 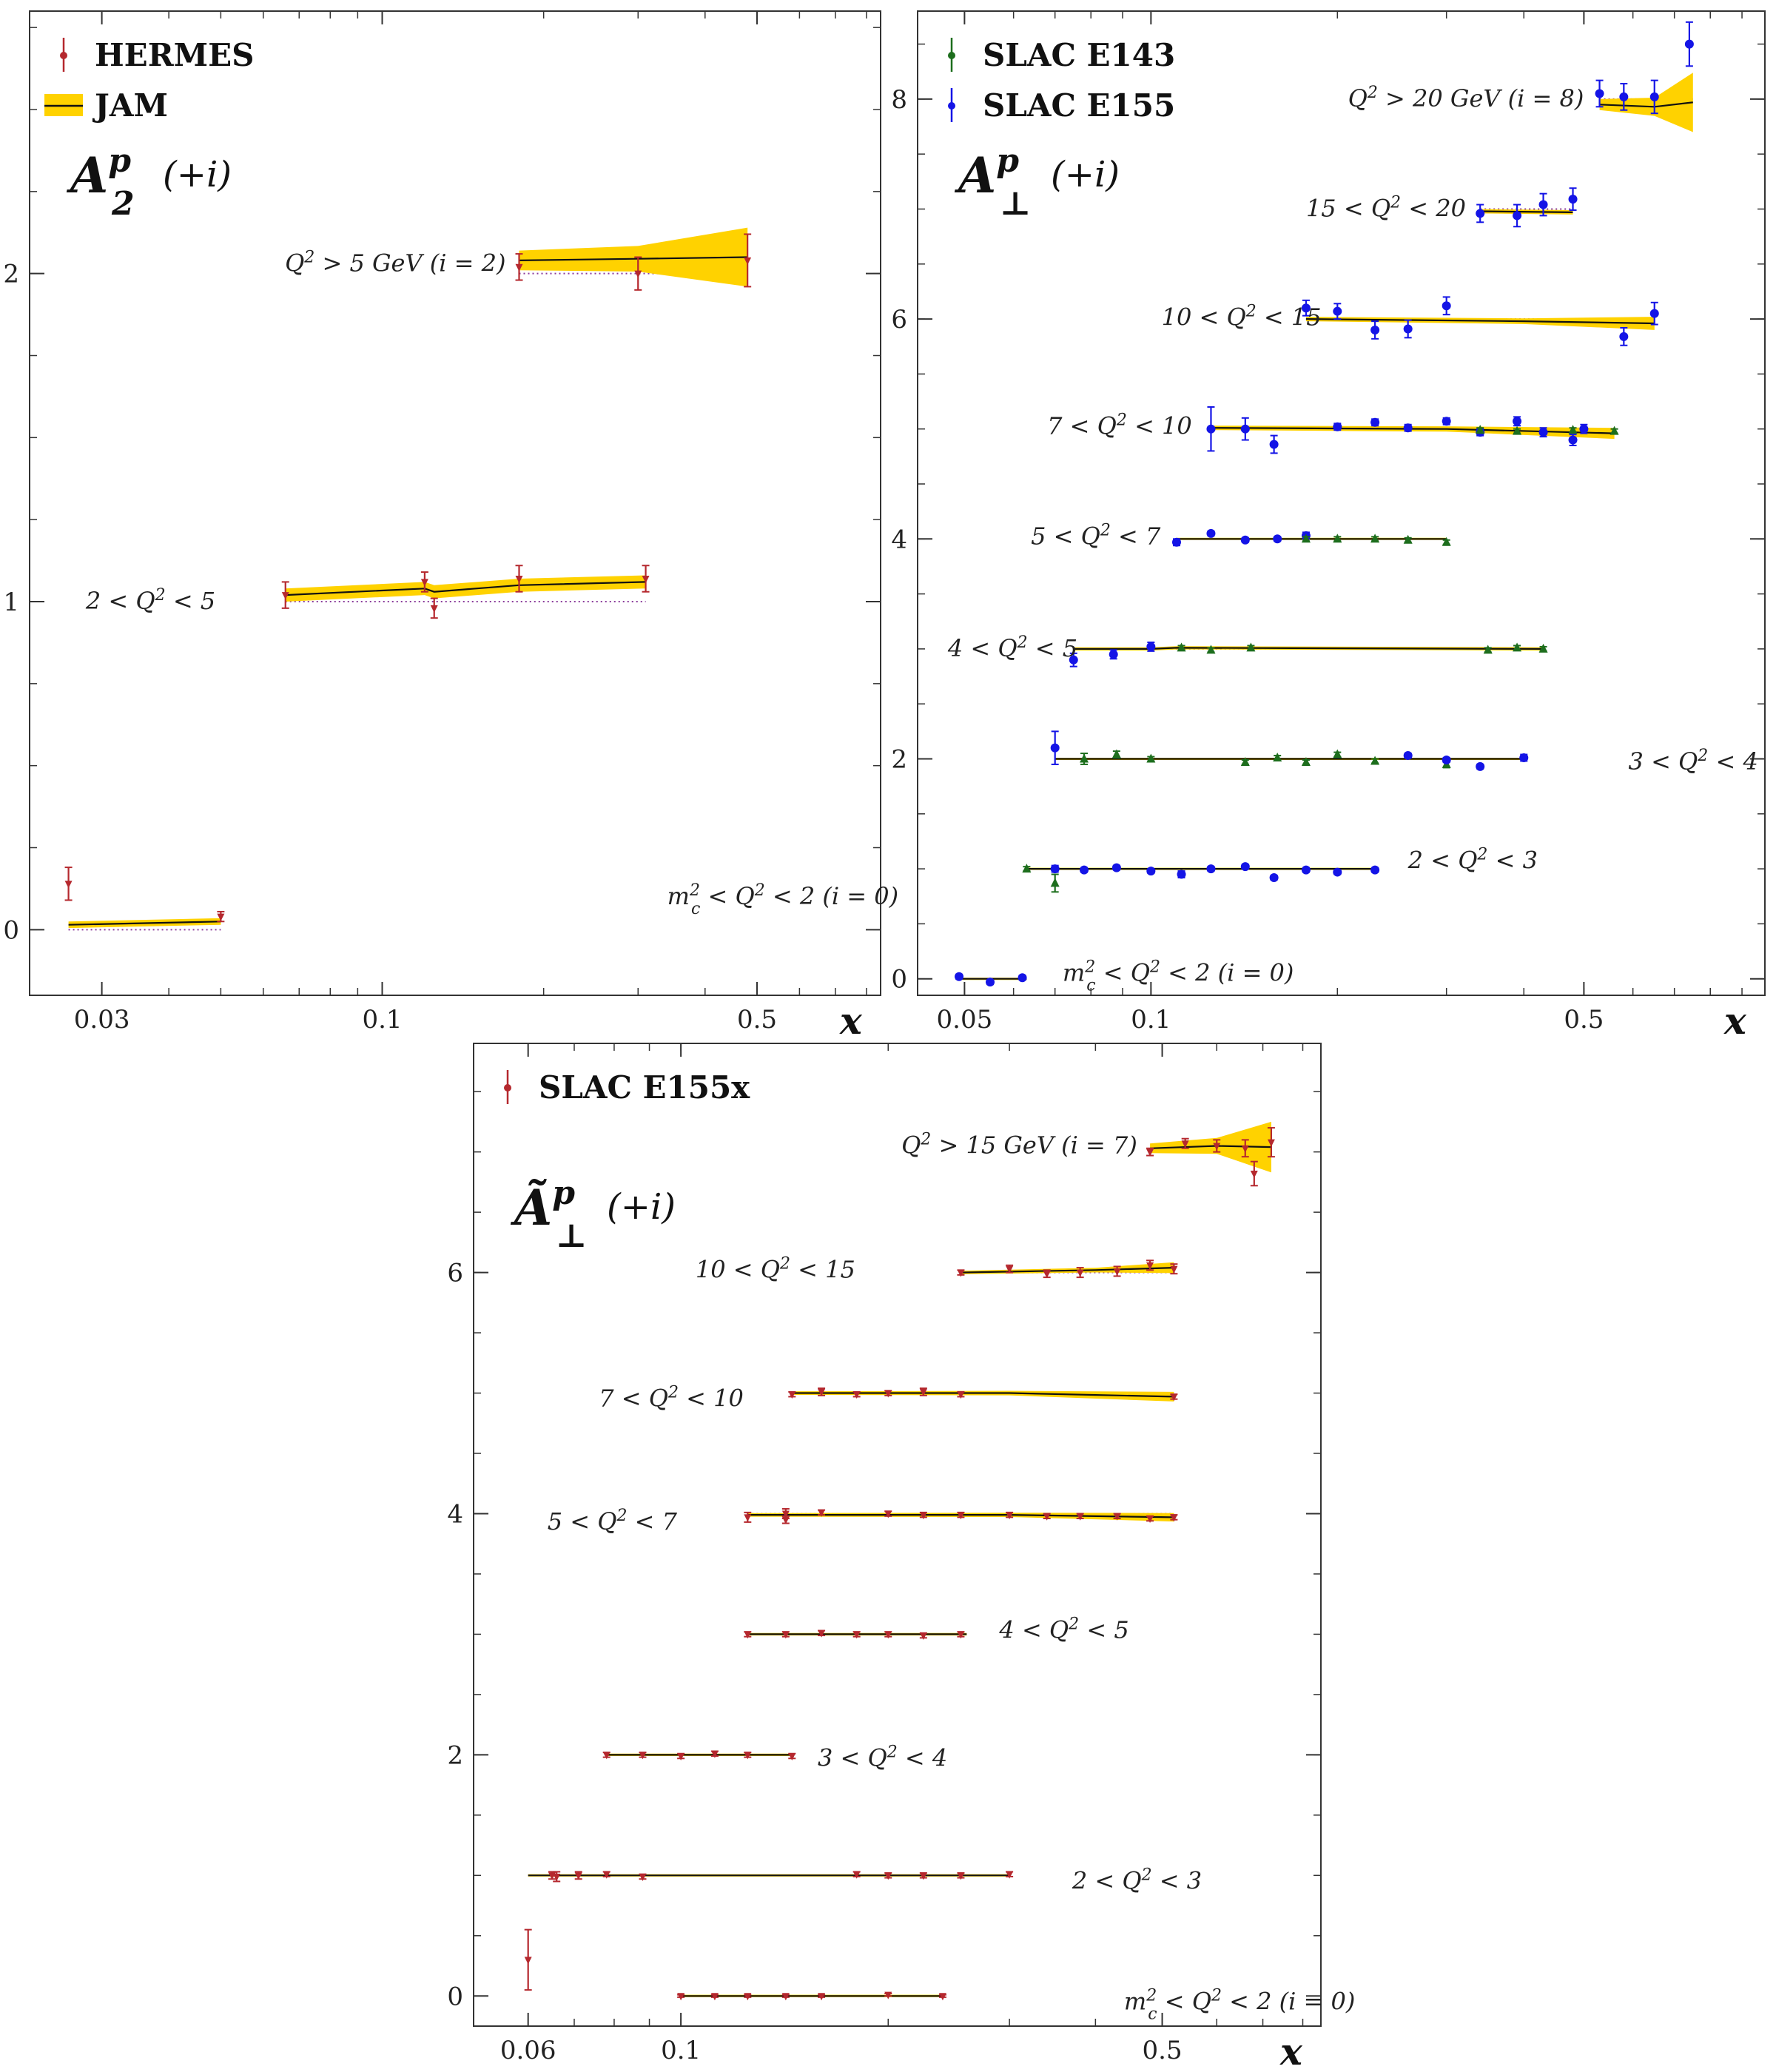 What do you see at coordinates (1466, 97) in the screenshot?
I see `q2-bin-label: Q2 > 20 GeV (i = 8)` at bounding box center [1466, 97].